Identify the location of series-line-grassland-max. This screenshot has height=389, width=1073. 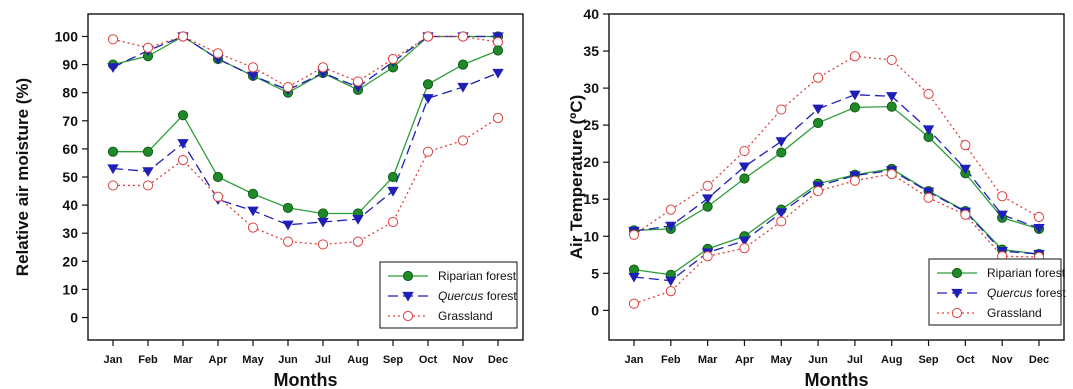
(305, 61).